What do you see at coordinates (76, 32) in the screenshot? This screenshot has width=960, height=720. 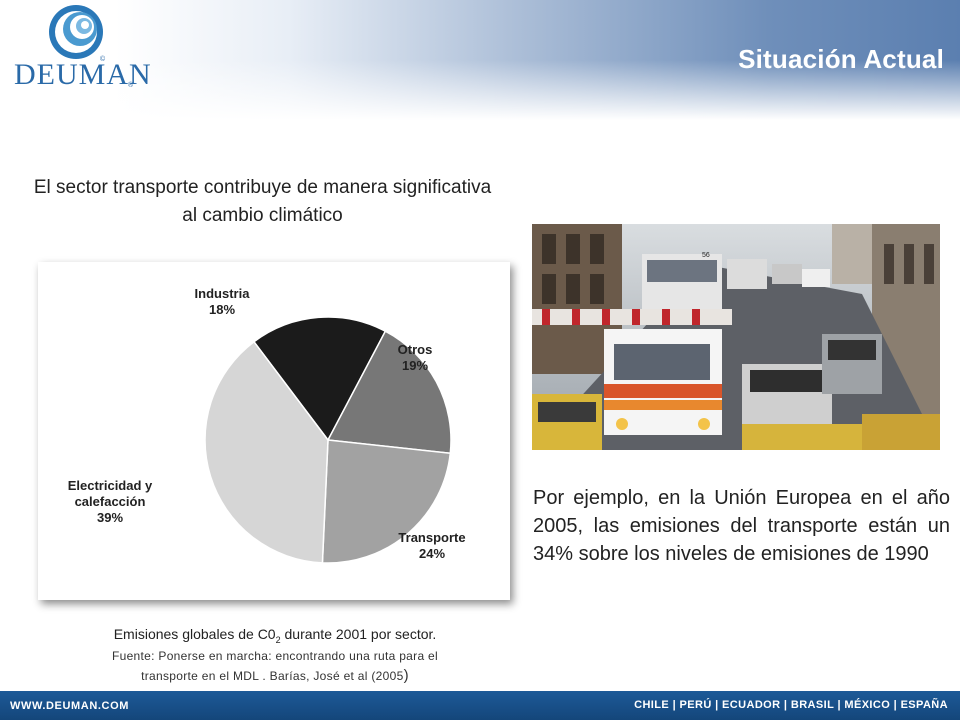 I see `logo-swirl-icon` at bounding box center [76, 32].